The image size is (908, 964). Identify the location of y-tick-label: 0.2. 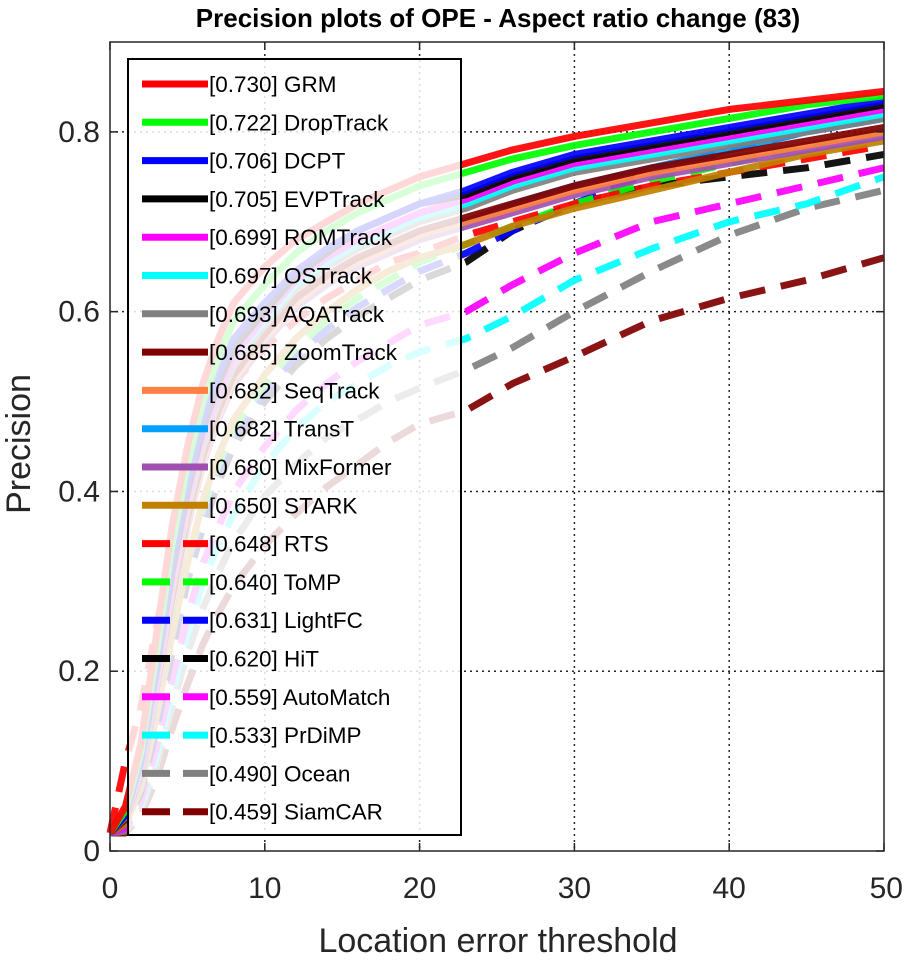
(79, 671).